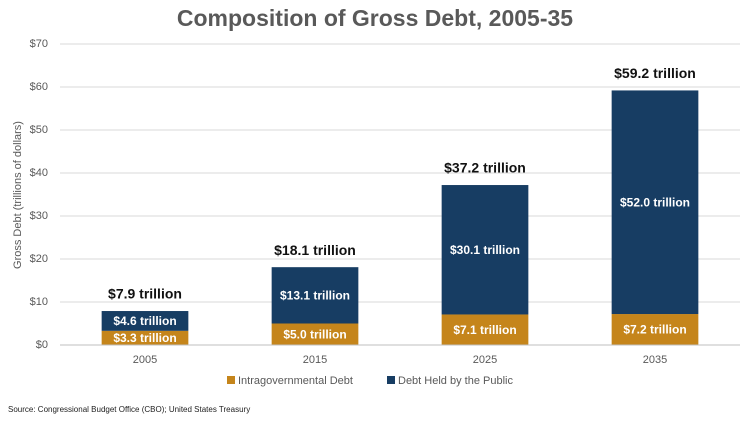  Describe the element at coordinates (655, 73) in the screenshot. I see `total-label: $59.2 trillion` at that location.